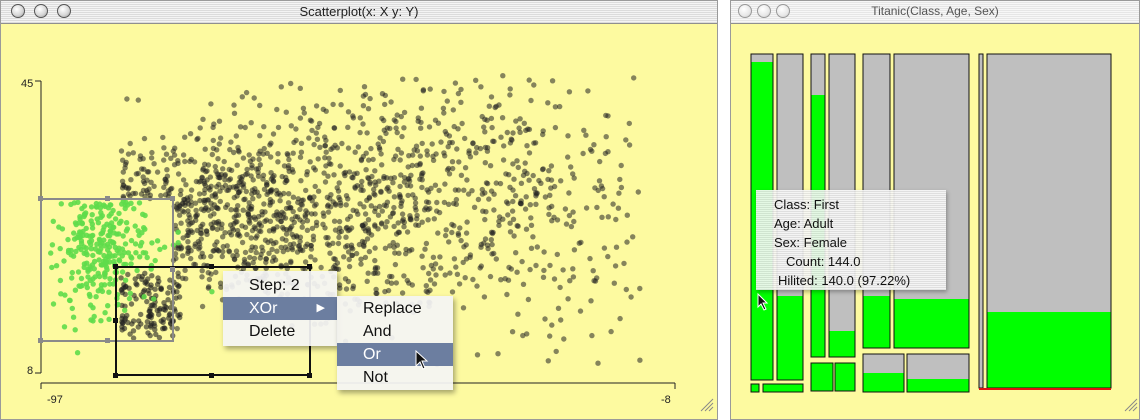 The image size is (1140, 420). What do you see at coordinates (274, 285) in the screenshot?
I see `menu-item-step: Step: 2` at bounding box center [274, 285].